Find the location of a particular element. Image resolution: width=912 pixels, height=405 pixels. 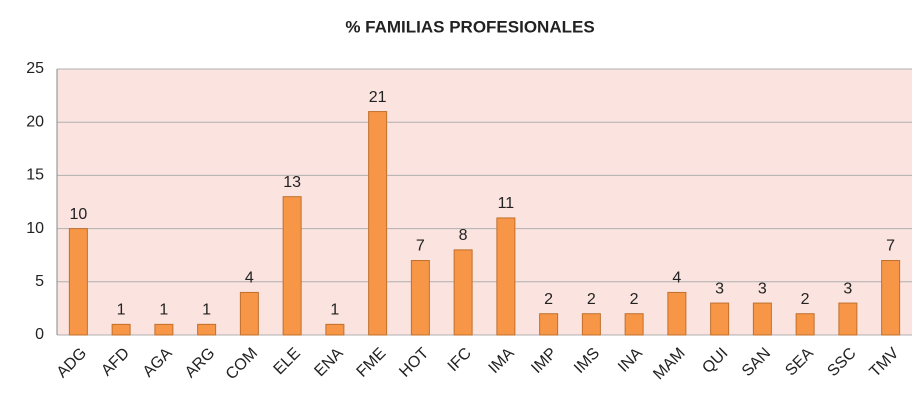

x-tick-label: AFD is located at coordinates (115, 362).